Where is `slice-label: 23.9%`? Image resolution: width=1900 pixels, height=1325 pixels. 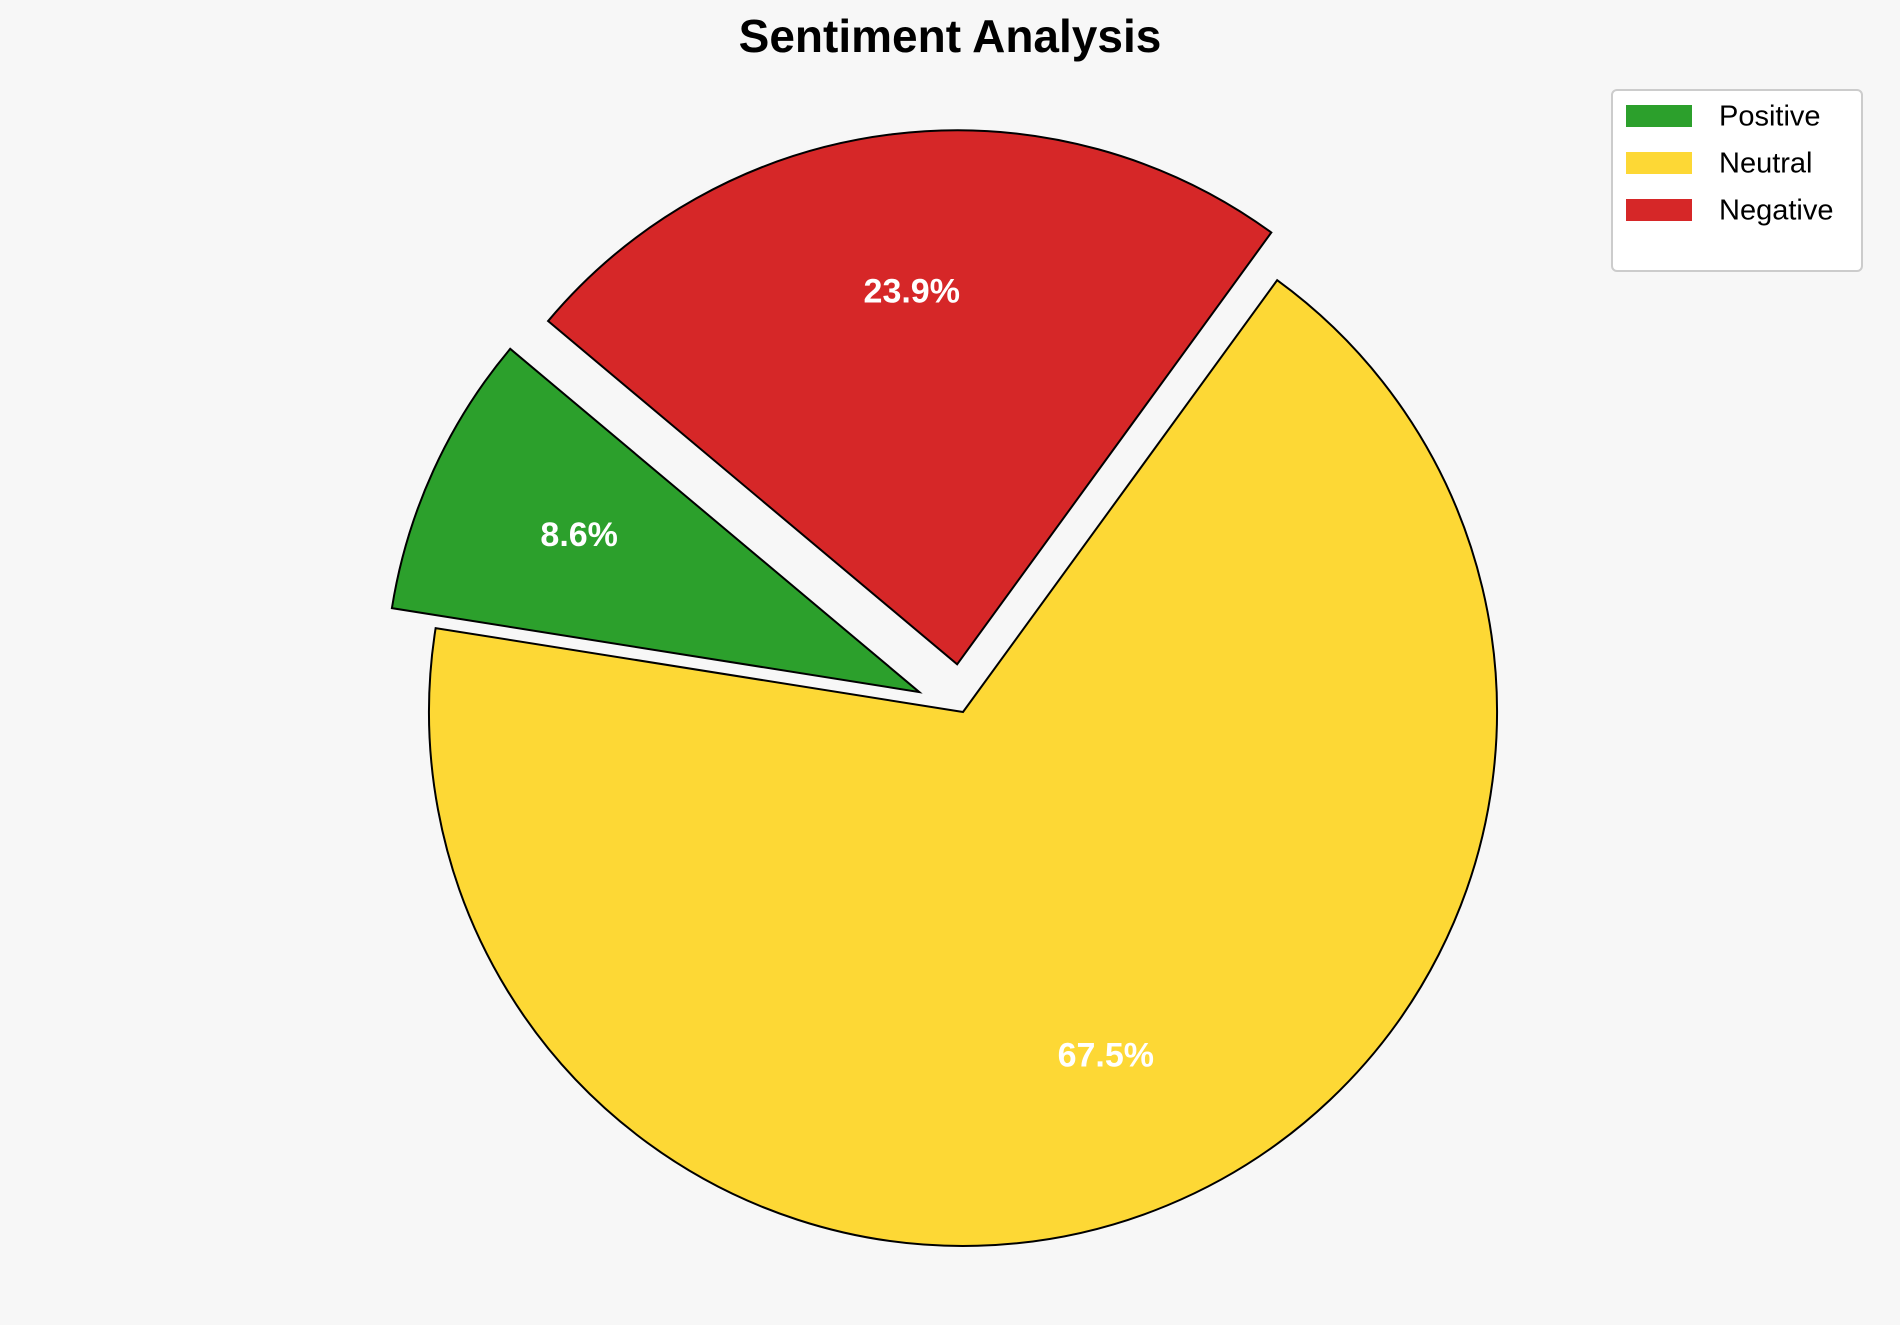
slice-label: 23.9% is located at coordinates (912, 291).